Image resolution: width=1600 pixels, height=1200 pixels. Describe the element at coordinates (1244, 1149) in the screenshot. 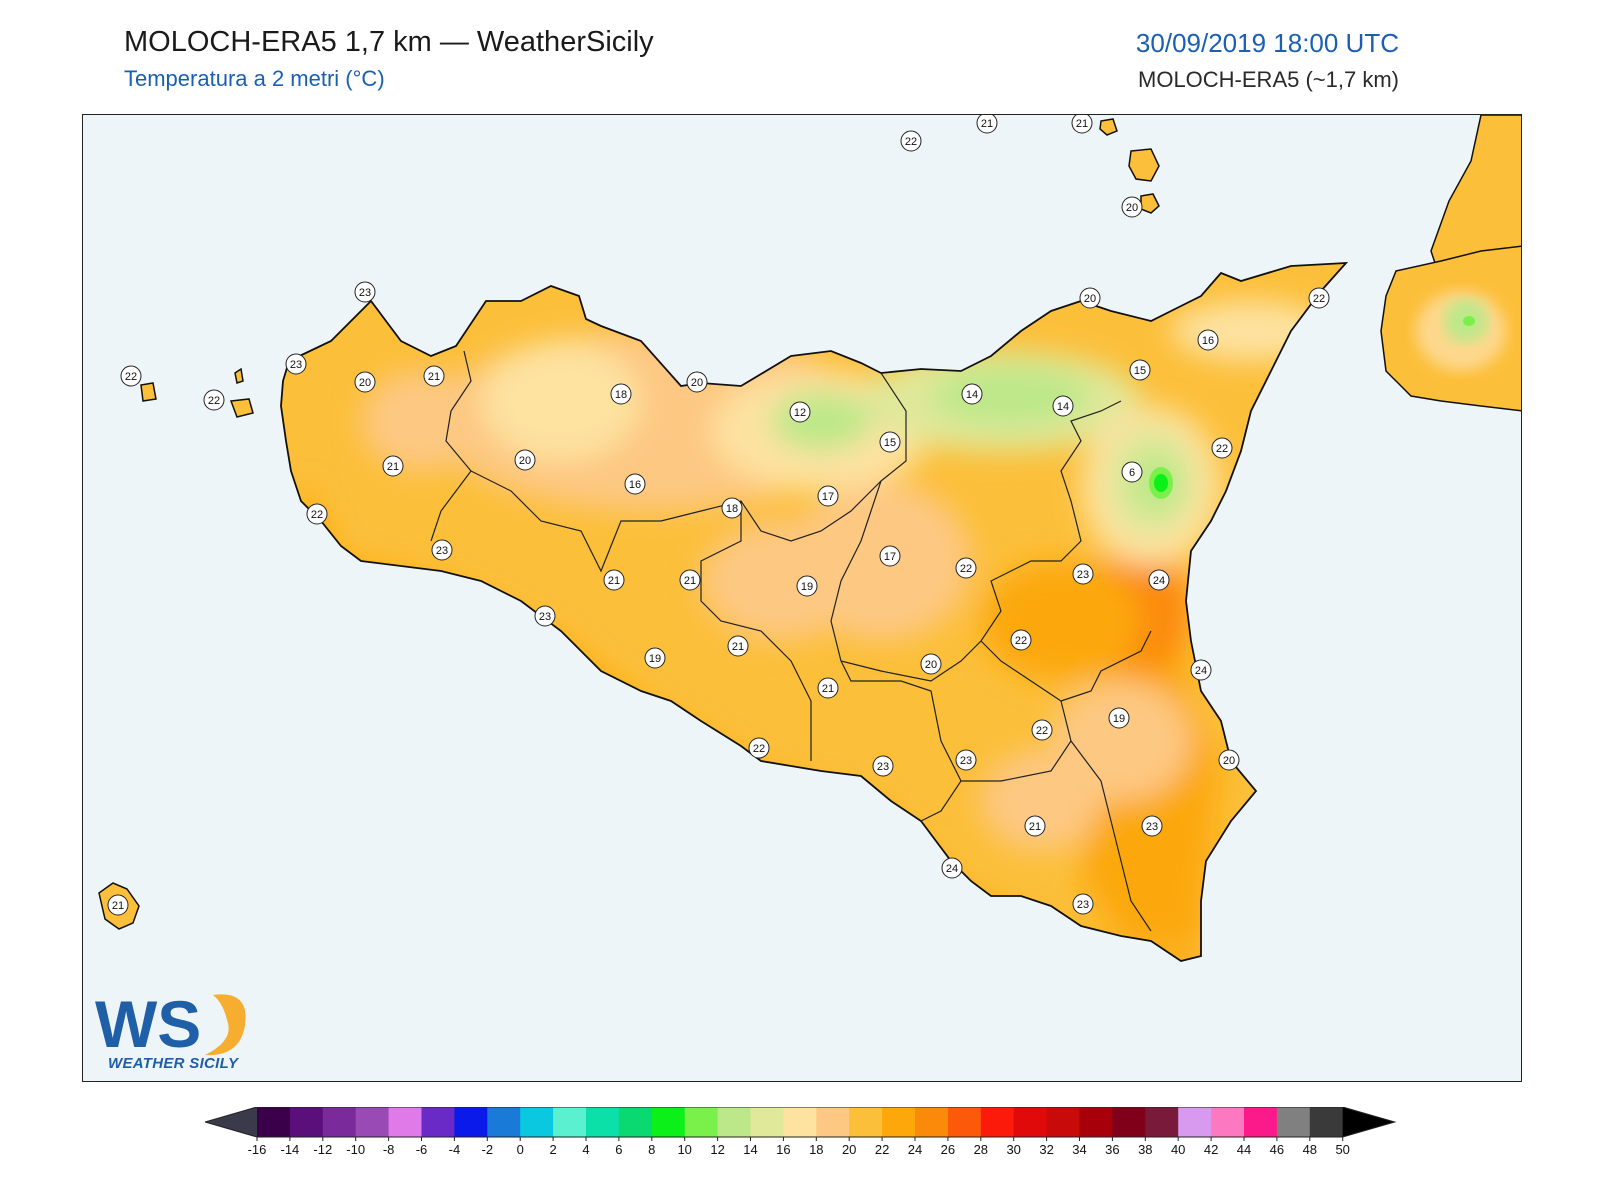

I see `colorbar-tick-label: 44` at that location.